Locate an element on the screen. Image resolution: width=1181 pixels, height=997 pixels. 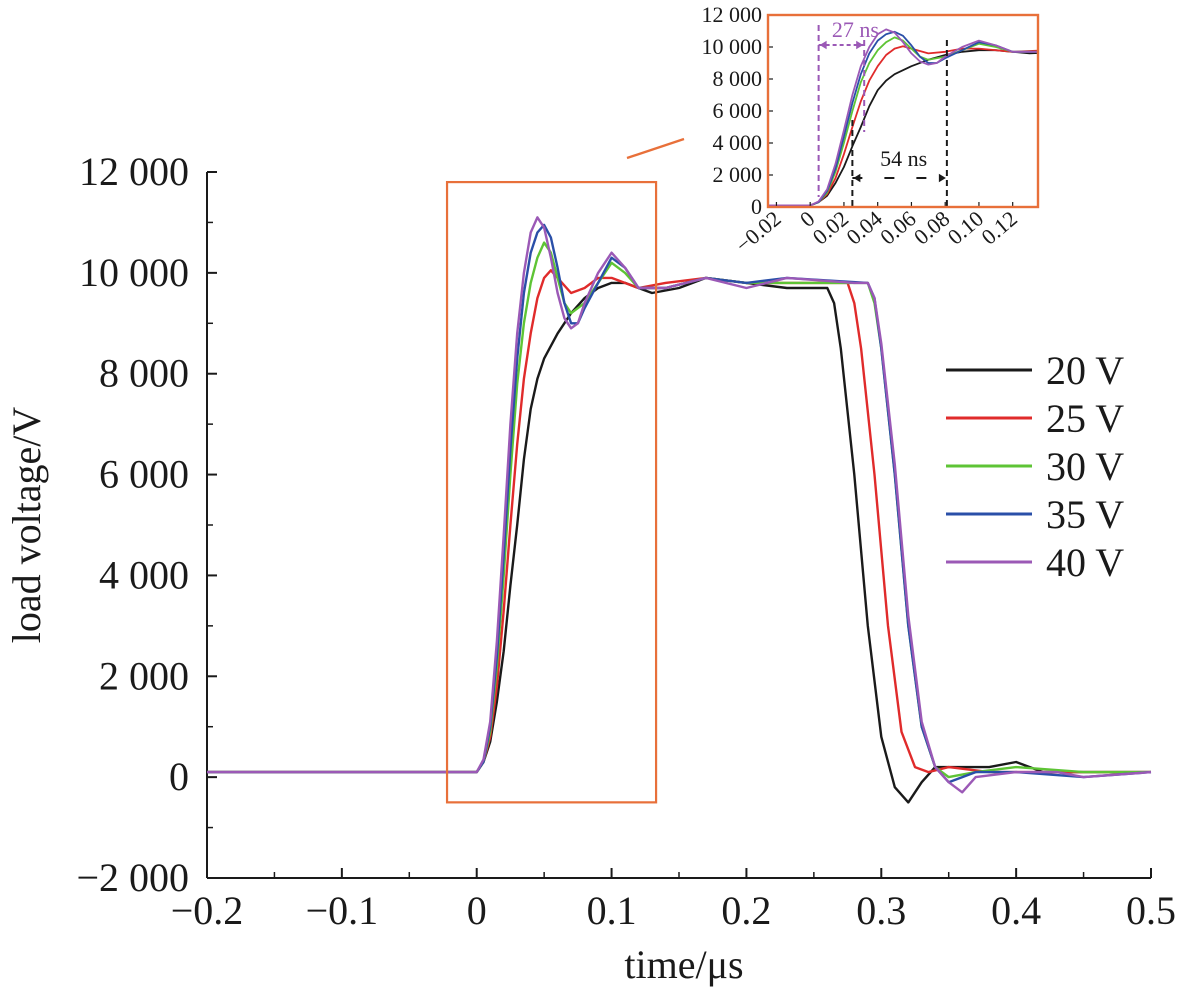
inset-series-line-20v is located at coordinates (903, 128).